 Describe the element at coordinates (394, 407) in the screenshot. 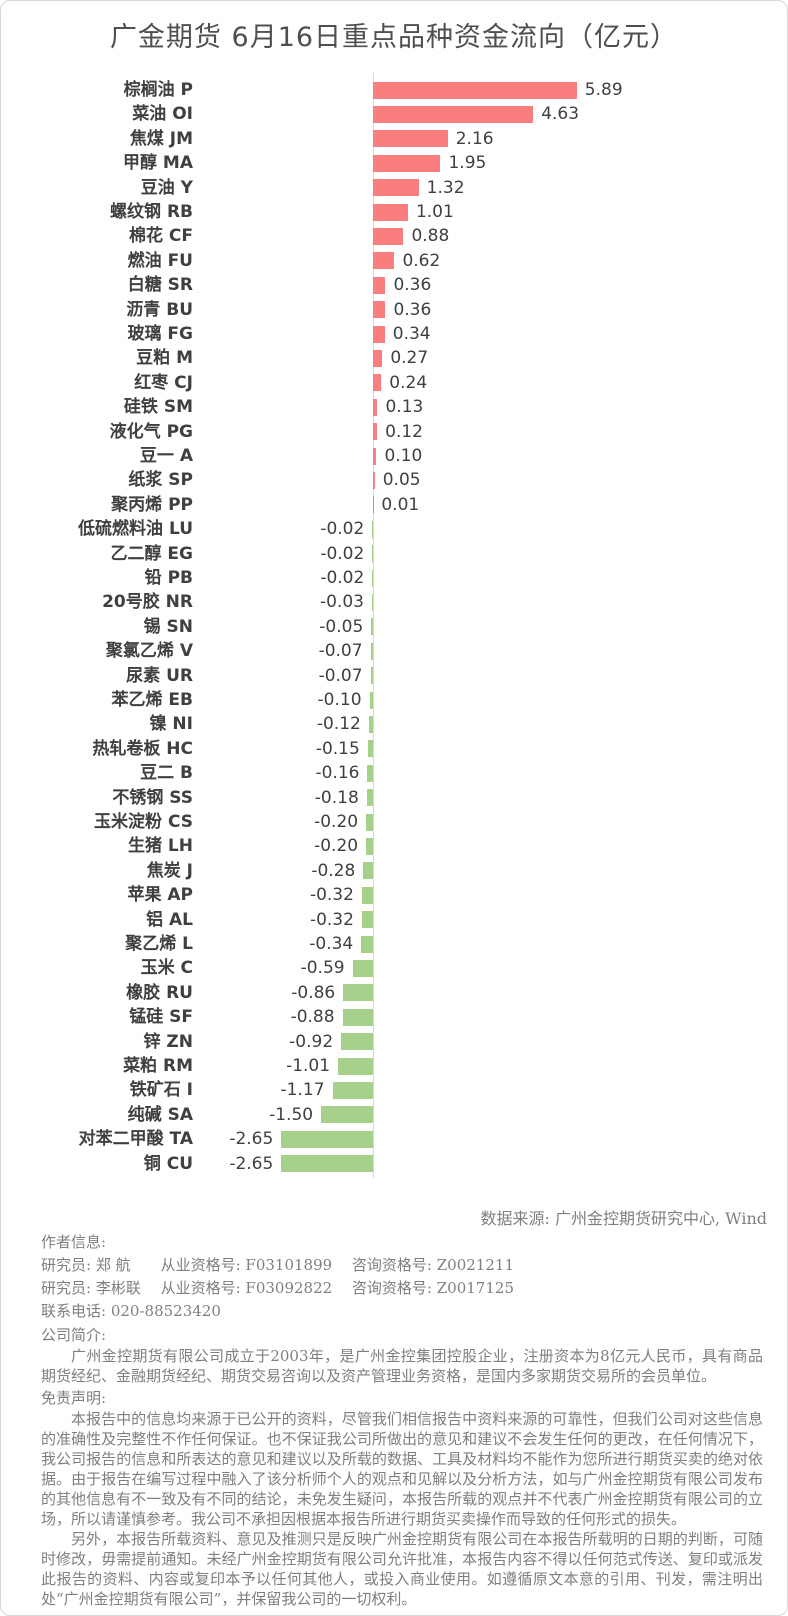

I see `chart-row: 硅铁 SM 0.13` at that location.